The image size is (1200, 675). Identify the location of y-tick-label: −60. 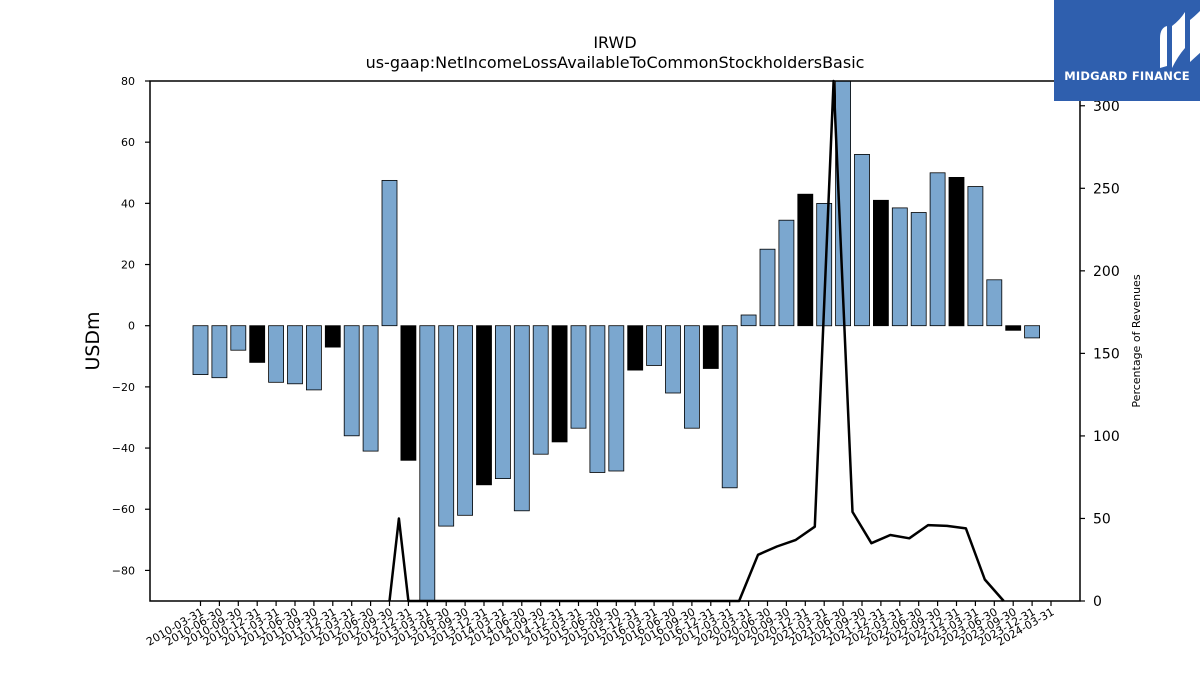
(123, 509).